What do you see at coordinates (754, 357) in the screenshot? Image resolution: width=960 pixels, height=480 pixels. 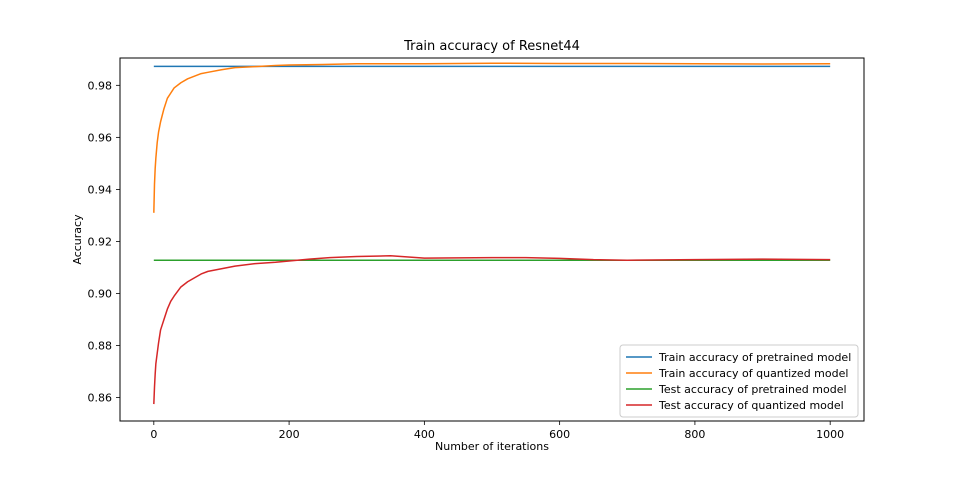 I see `legend-label-1: Train accuracy of pretrained model` at bounding box center [754, 357].